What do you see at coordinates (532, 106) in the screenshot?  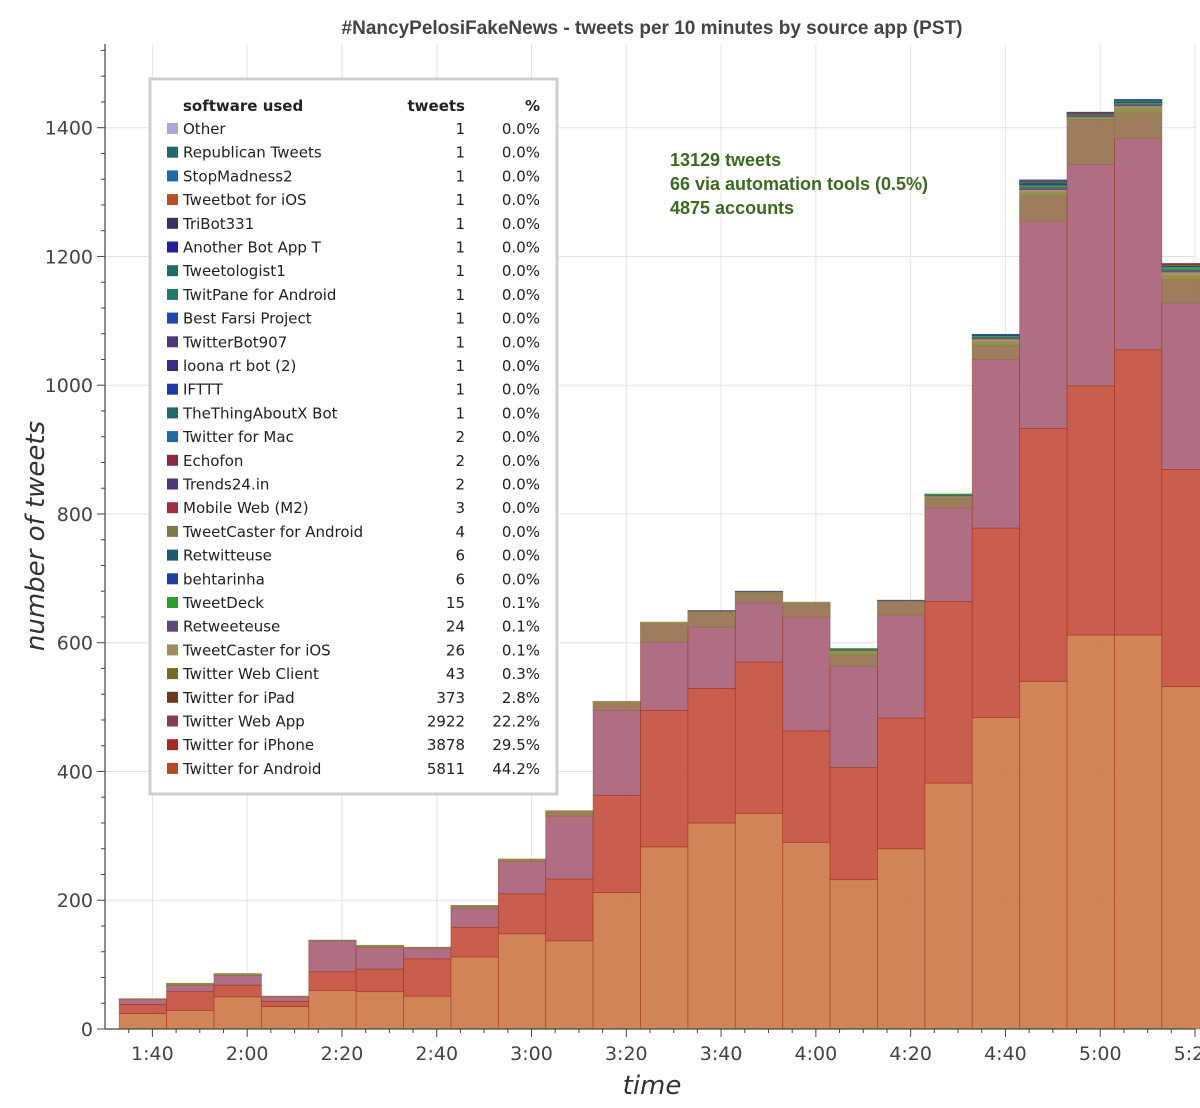 I see `legend-header-percent: %` at bounding box center [532, 106].